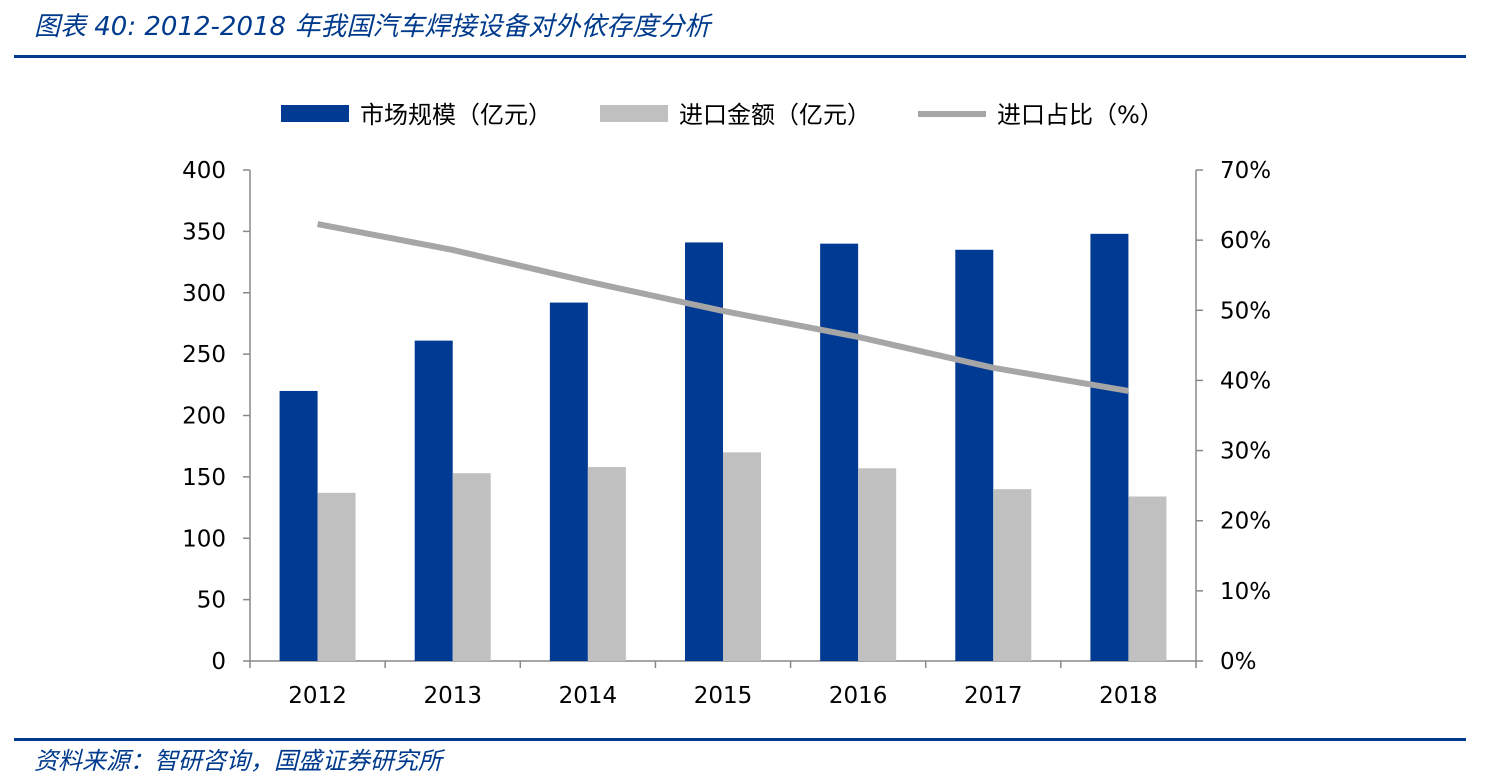 This screenshot has width=1486, height=776. What do you see at coordinates (1128, 696) in the screenshot?
I see `x-tick-label: 2018` at bounding box center [1128, 696].